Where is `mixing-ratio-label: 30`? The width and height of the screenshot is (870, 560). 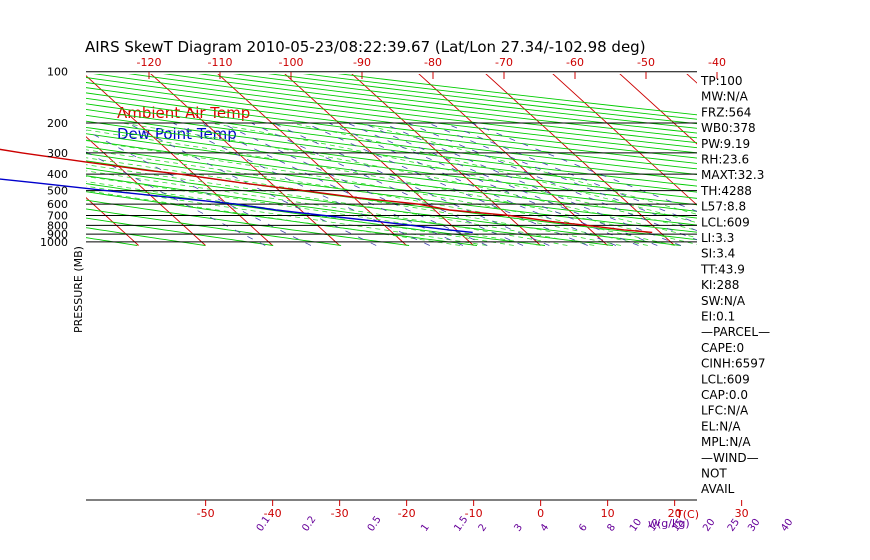 mixing-ratio-label: 30 is located at coordinates (754, 525).